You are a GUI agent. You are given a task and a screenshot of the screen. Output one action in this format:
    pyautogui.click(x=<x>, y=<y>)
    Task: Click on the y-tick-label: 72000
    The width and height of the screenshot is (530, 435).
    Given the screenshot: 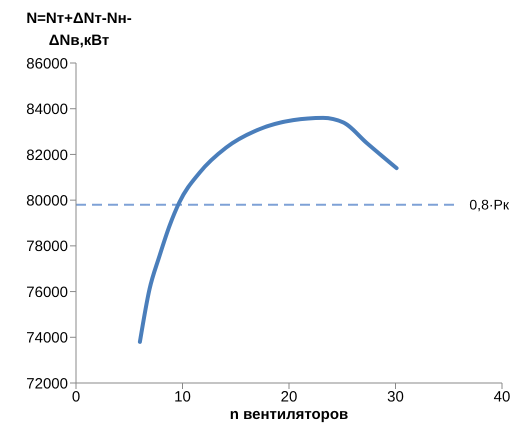 What is the action you would take?
    pyautogui.click(x=47, y=383)
    